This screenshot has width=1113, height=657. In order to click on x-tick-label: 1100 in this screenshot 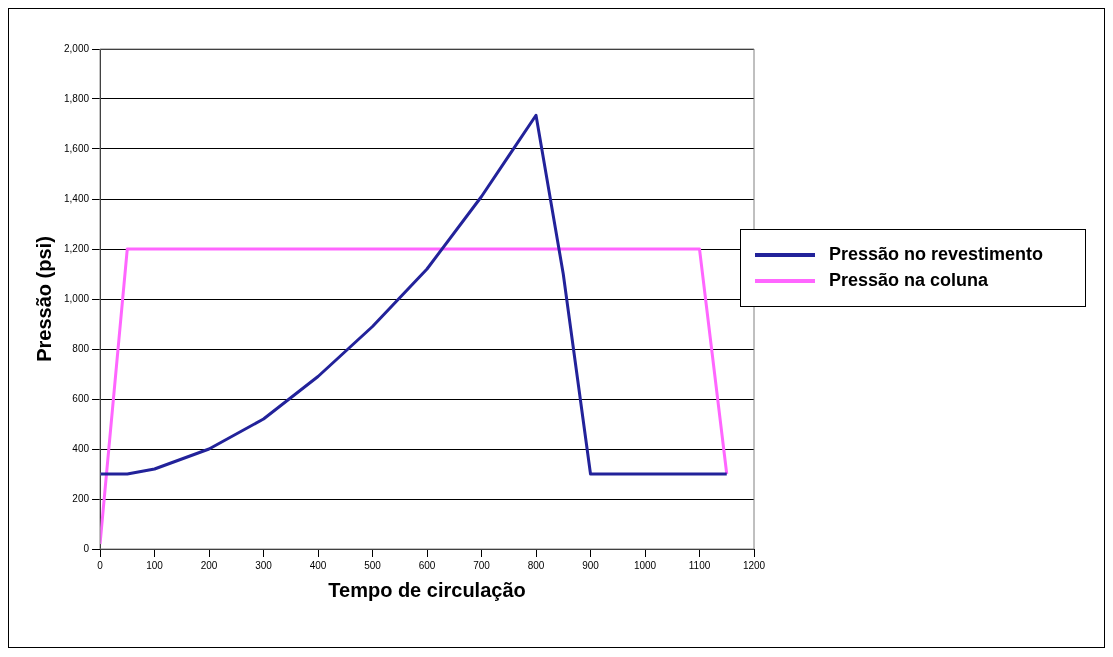, I will do `click(699, 565)`.